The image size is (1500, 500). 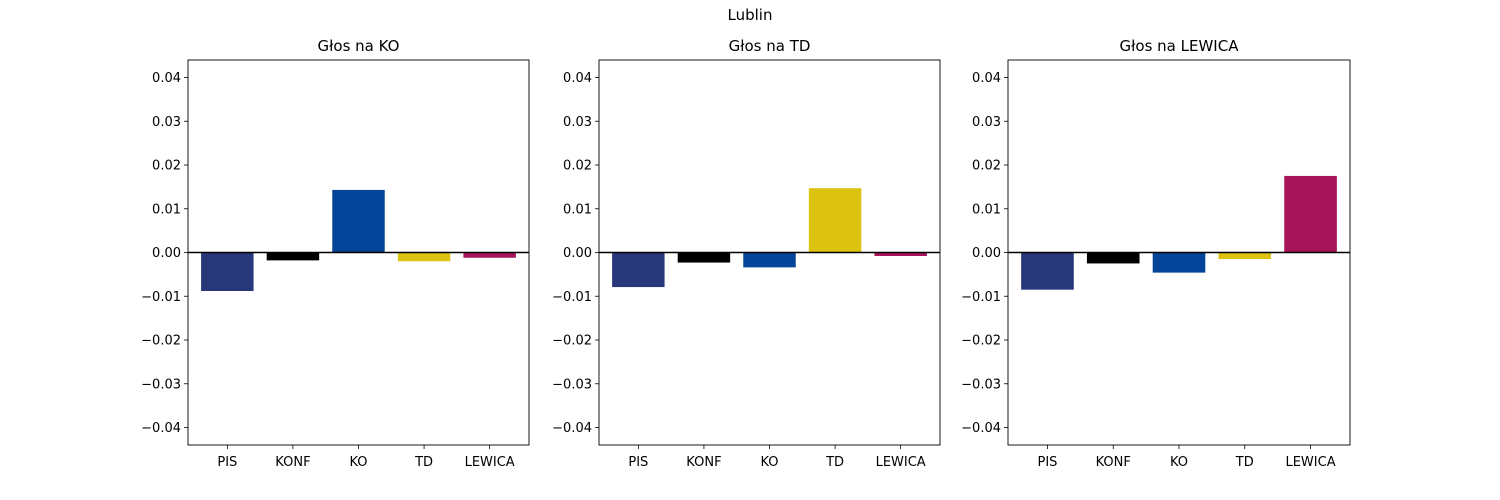 I want to click on figure-title: Lublin, so click(x=750, y=15).